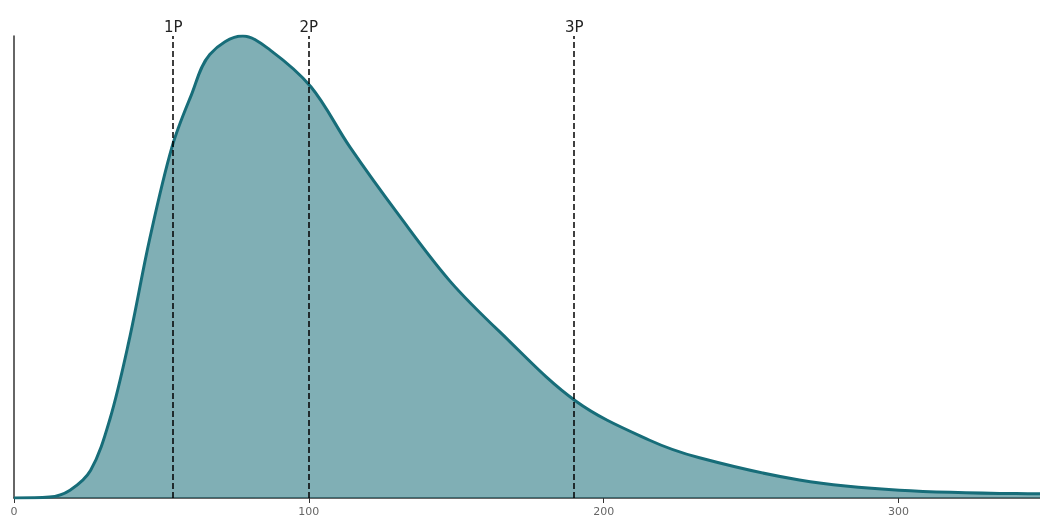 The width and height of the screenshot is (1040, 525). What do you see at coordinates (309, 511) in the screenshot?
I see `x-tick-label: 100` at bounding box center [309, 511].